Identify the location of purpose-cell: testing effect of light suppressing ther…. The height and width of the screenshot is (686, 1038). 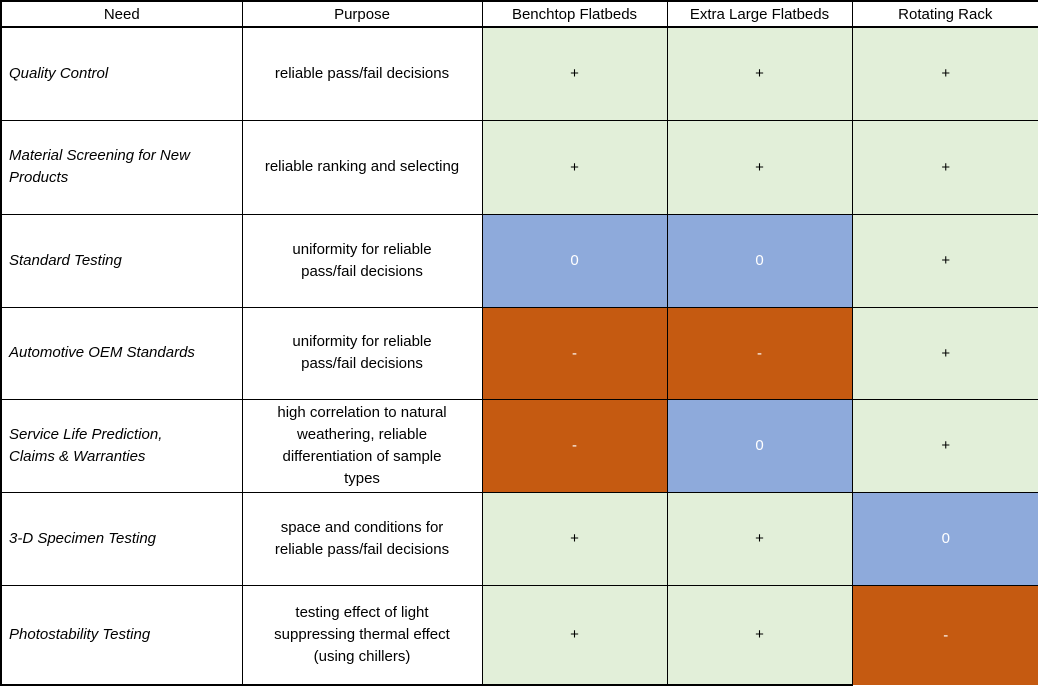
(362, 635).